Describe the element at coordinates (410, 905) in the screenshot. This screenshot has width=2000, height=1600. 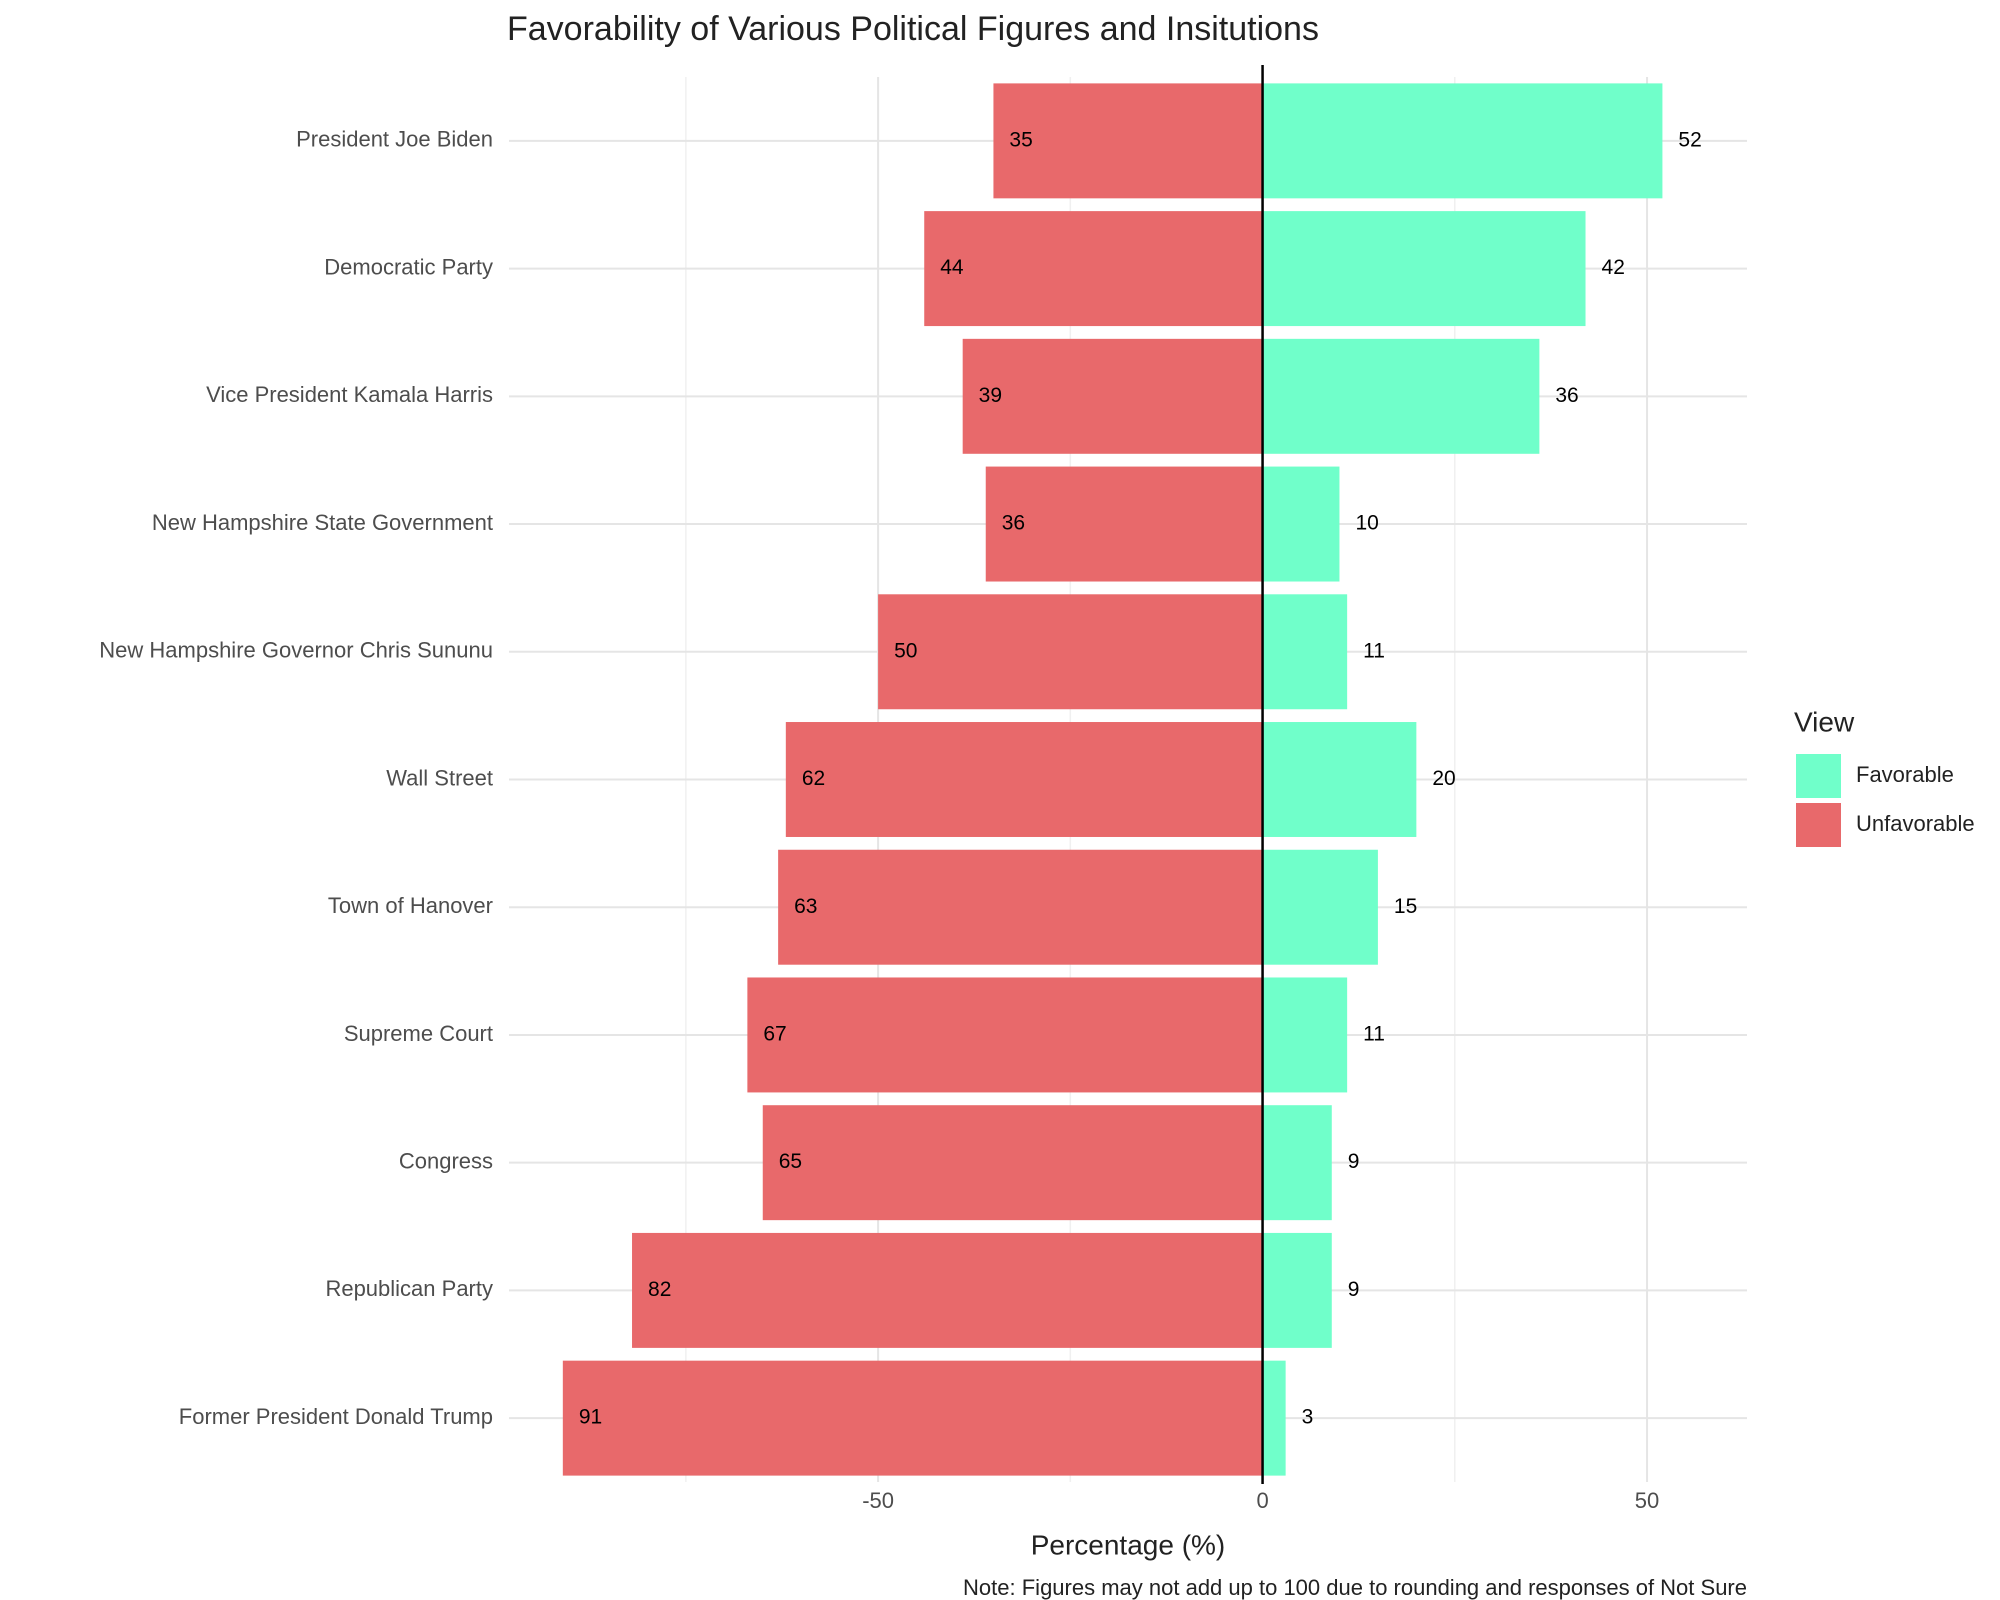
I see `y-tick-label: Town of Hanover` at that location.